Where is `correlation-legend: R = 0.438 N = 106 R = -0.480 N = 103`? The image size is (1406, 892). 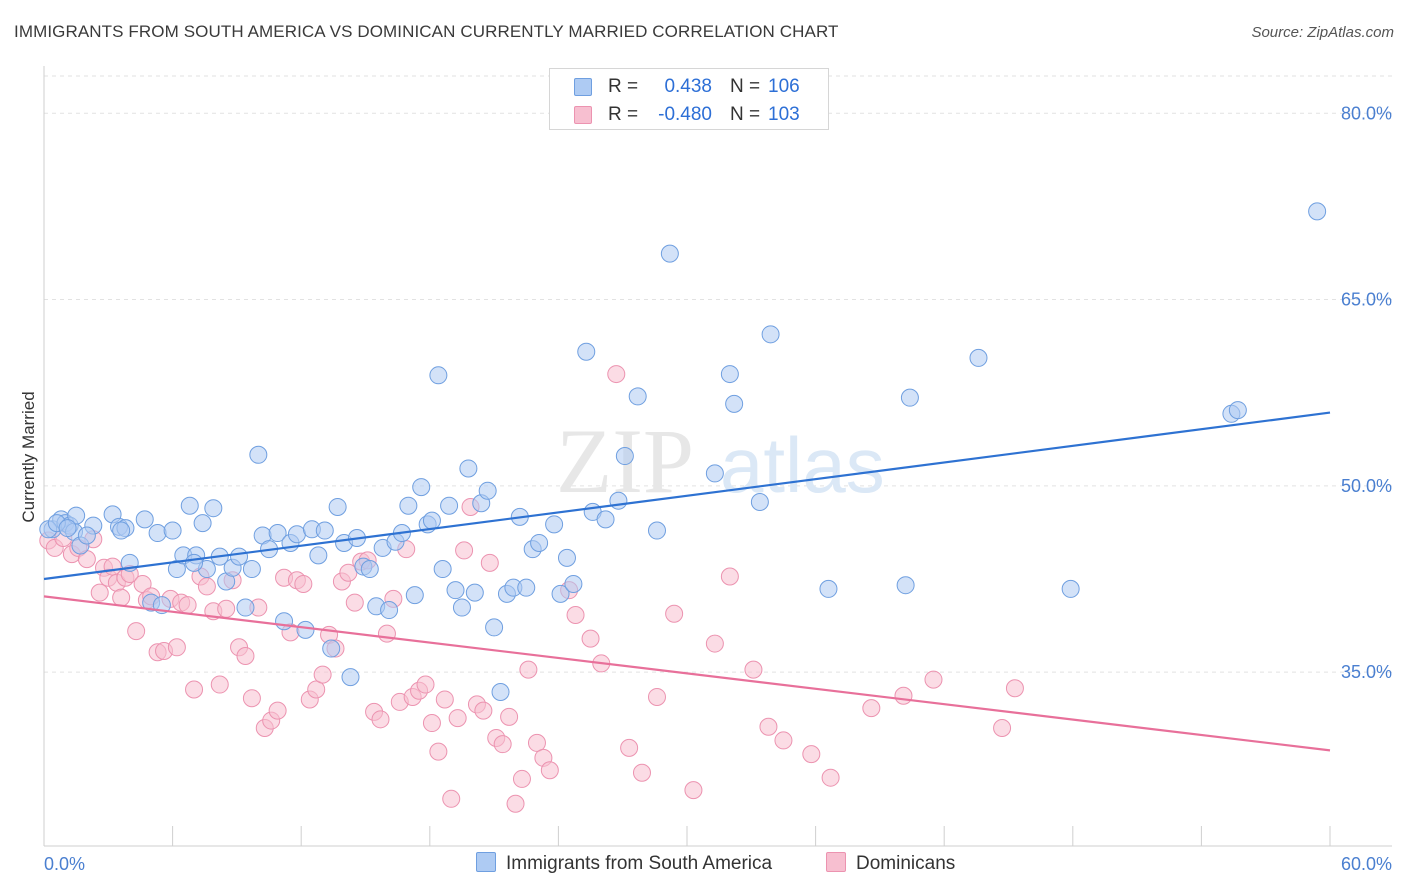 correlation-legend: R = 0.438 N = 106 R = -0.480 N = 103 is located at coordinates (689, 99).